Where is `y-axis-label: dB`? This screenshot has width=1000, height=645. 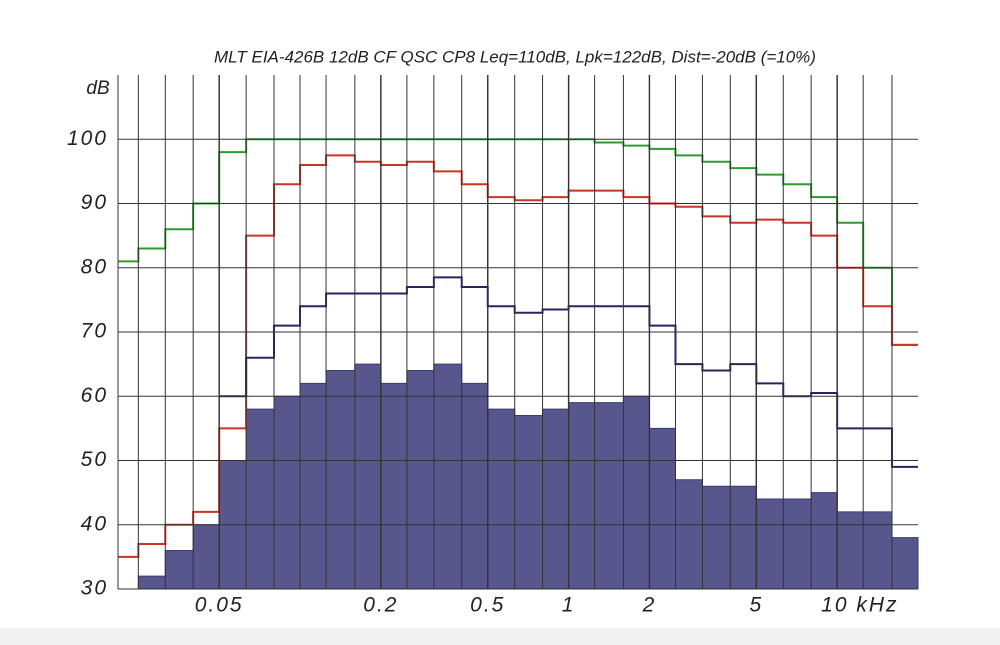 y-axis-label: dB is located at coordinates (98, 88).